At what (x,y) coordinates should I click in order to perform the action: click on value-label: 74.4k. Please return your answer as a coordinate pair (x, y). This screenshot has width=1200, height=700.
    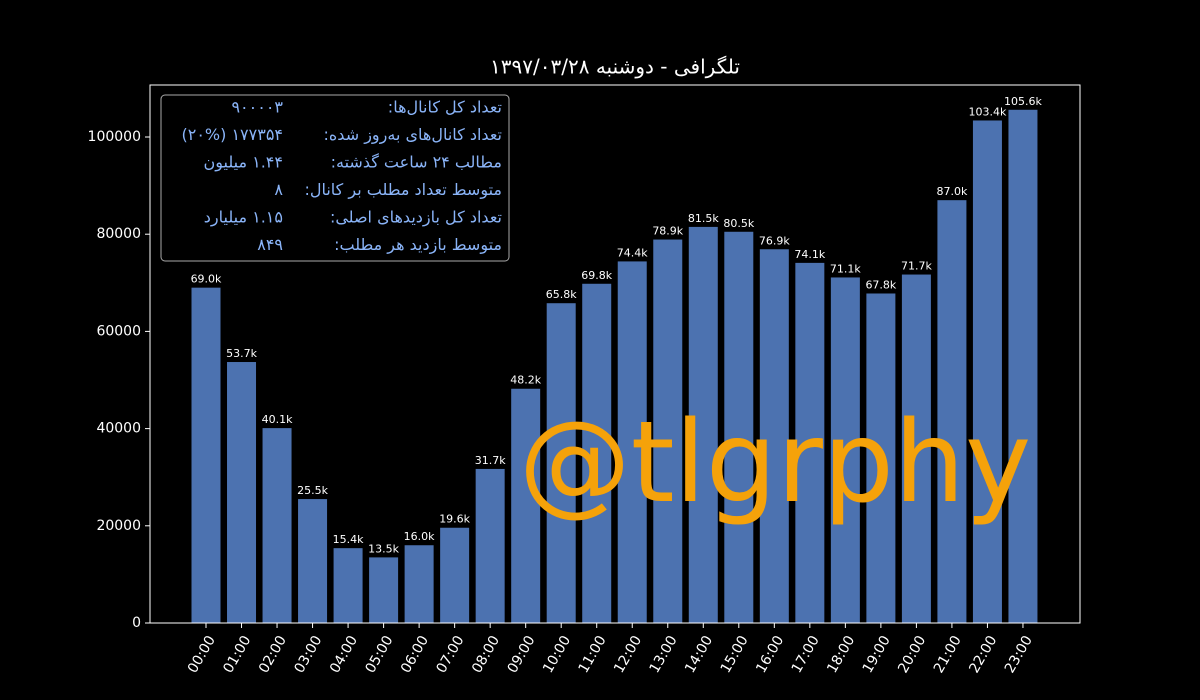
    Looking at the image, I should click on (632, 252).